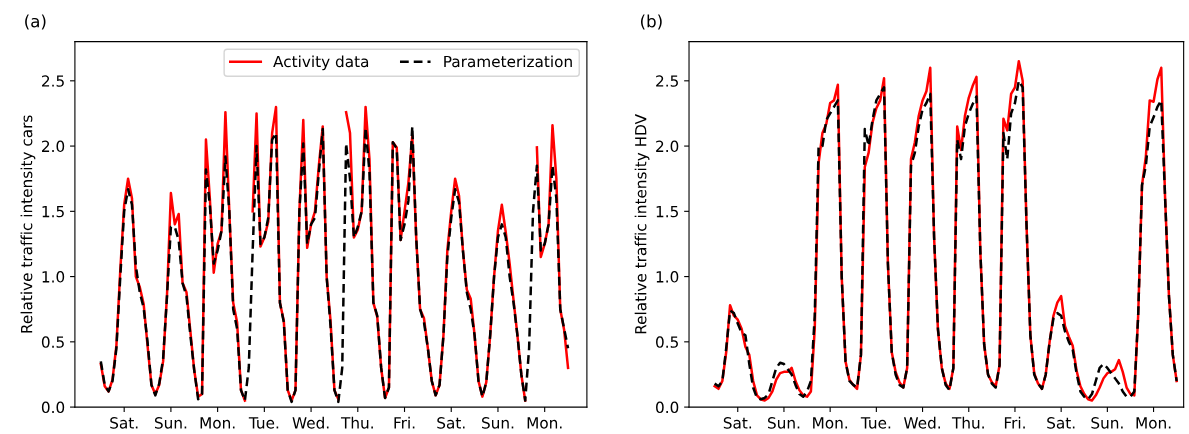  What do you see at coordinates (321, 63) in the screenshot?
I see `legend-label: Activity data` at bounding box center [321, 63].